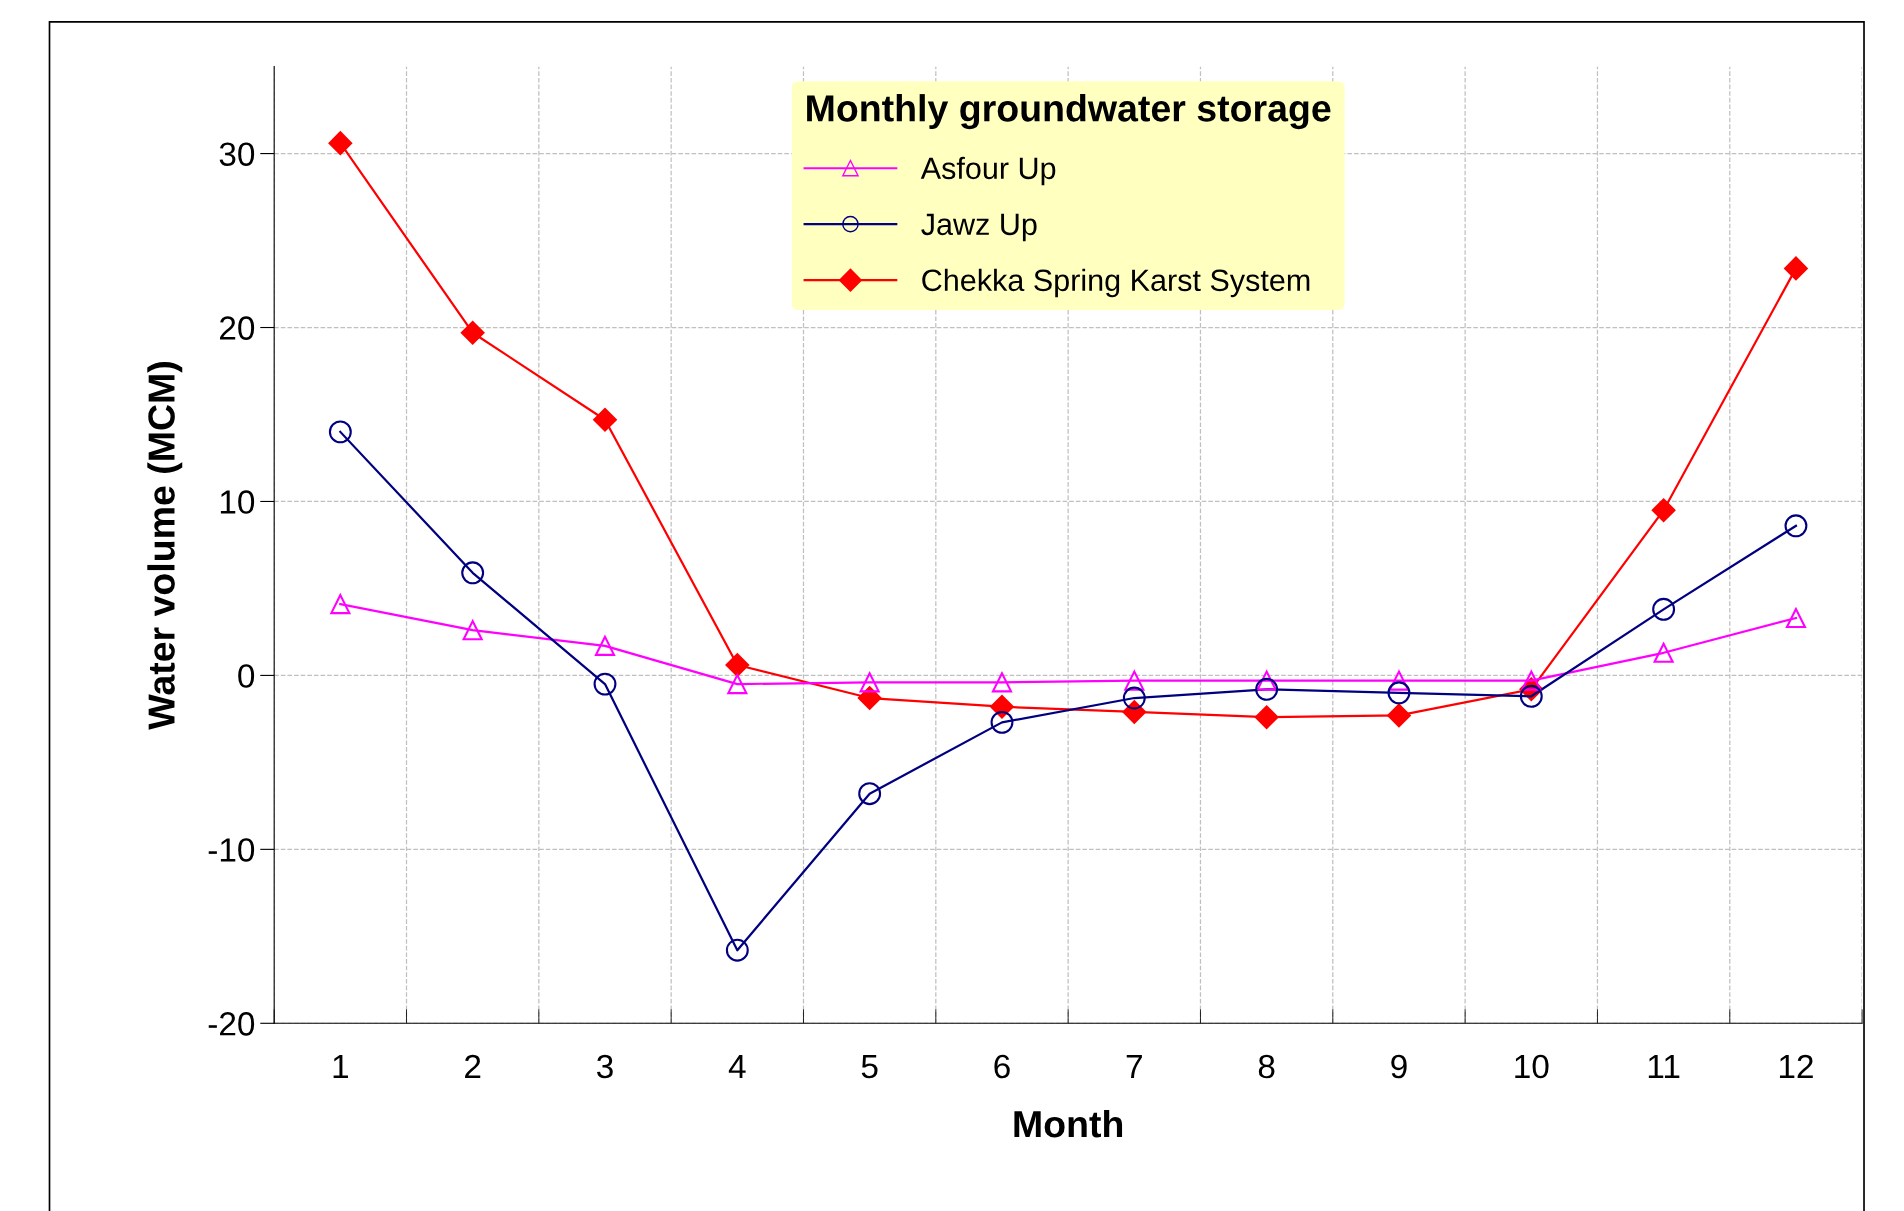 This screenshot has height=1211, width=1904. Describe the element at coordinates (988, 171) in the screenshot. I see `legend-label: Asfour Up` at that location.